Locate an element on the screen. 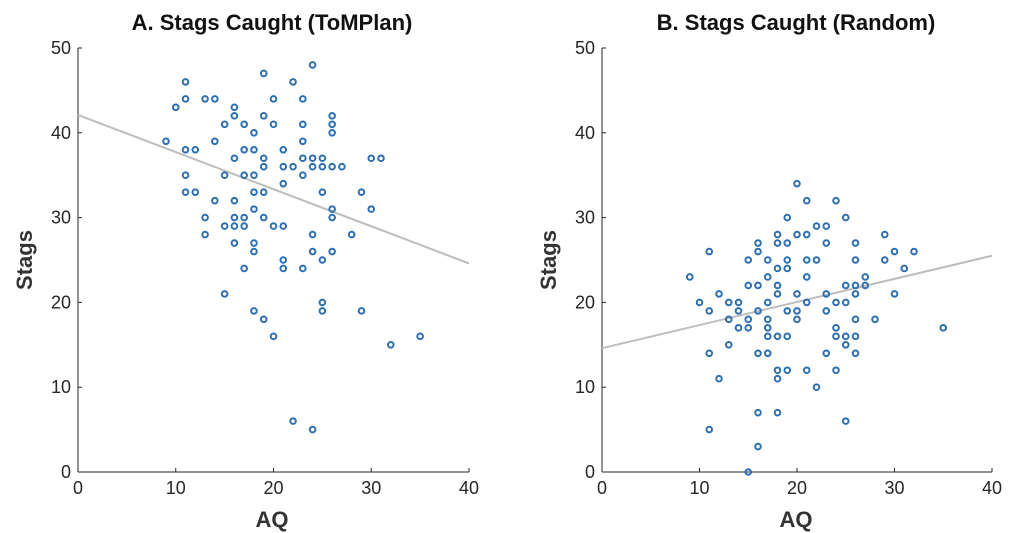 This screenshot has height=533, width=1013. fit-line-group is located at coordinates (797, 302).